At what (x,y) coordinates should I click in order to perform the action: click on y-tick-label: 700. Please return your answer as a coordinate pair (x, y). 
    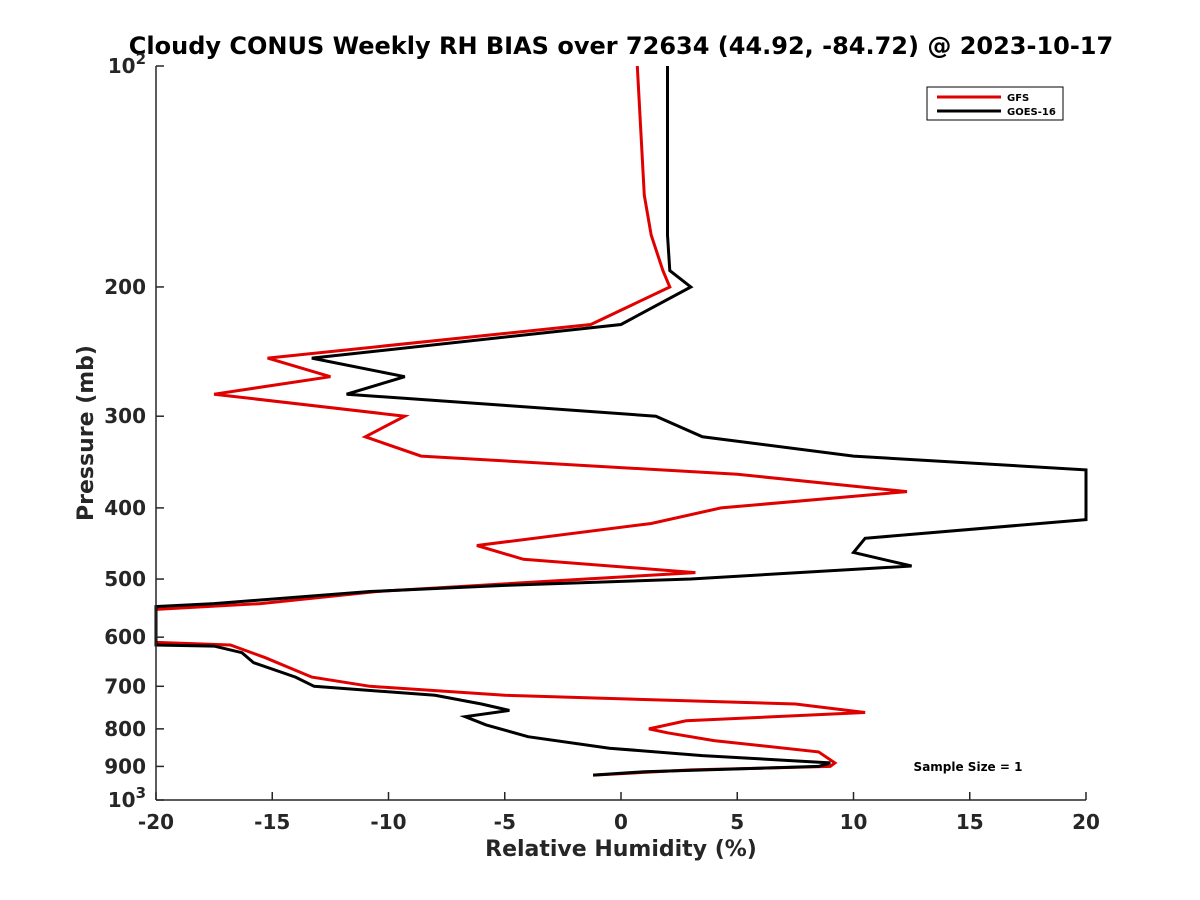
    Looking at the image, I should click on (125, 686).